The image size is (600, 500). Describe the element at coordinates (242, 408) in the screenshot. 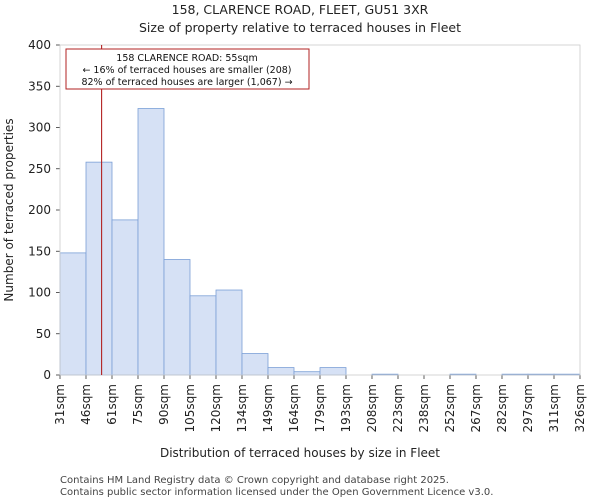

I see `x-tick-label: 134sqm` at that location.